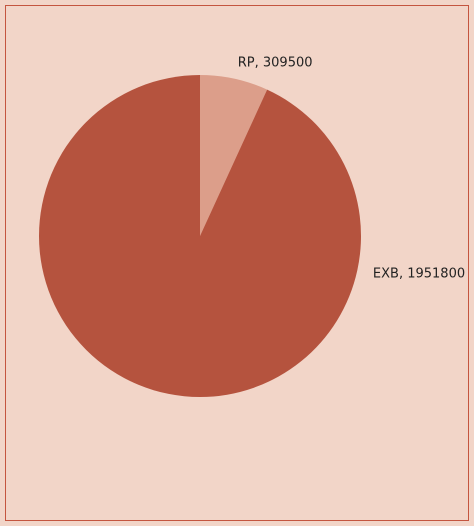  I want to click on data-label: RP, 309500, so click(275, 63).